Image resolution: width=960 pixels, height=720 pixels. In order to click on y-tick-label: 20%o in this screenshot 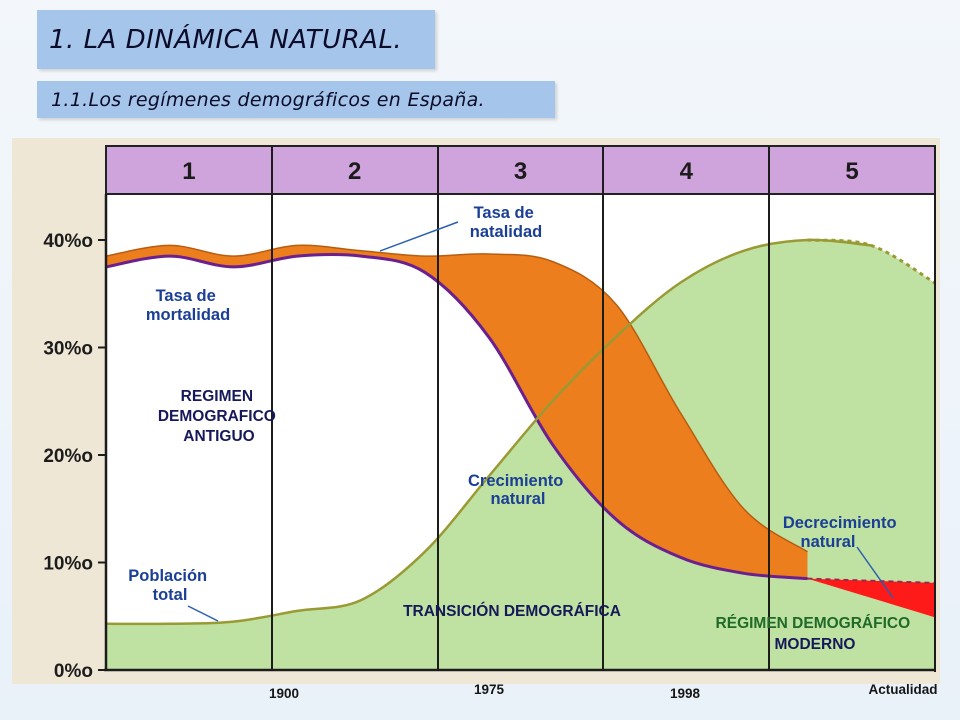, I will do `click(68, 456)`.